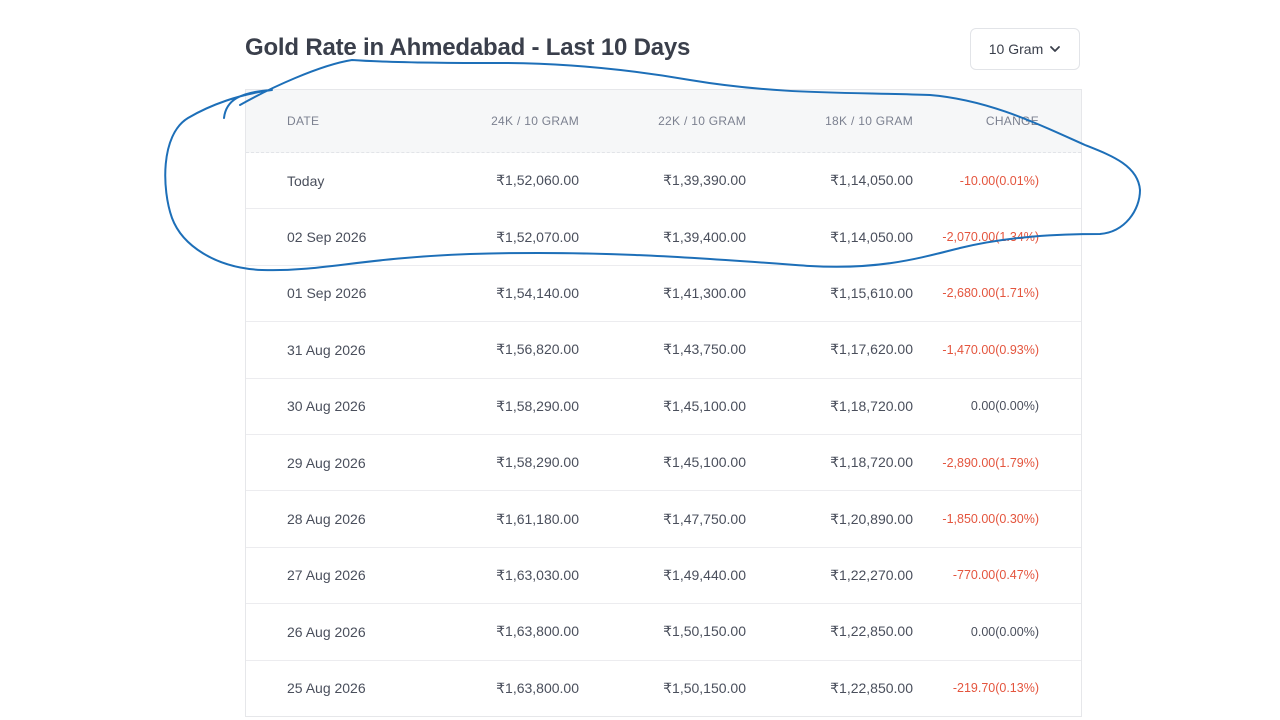  Describe the element at coordinates (702, 121) in the screenshot. I see `column-header-22k: 22K / 10 GRAM` at that location.